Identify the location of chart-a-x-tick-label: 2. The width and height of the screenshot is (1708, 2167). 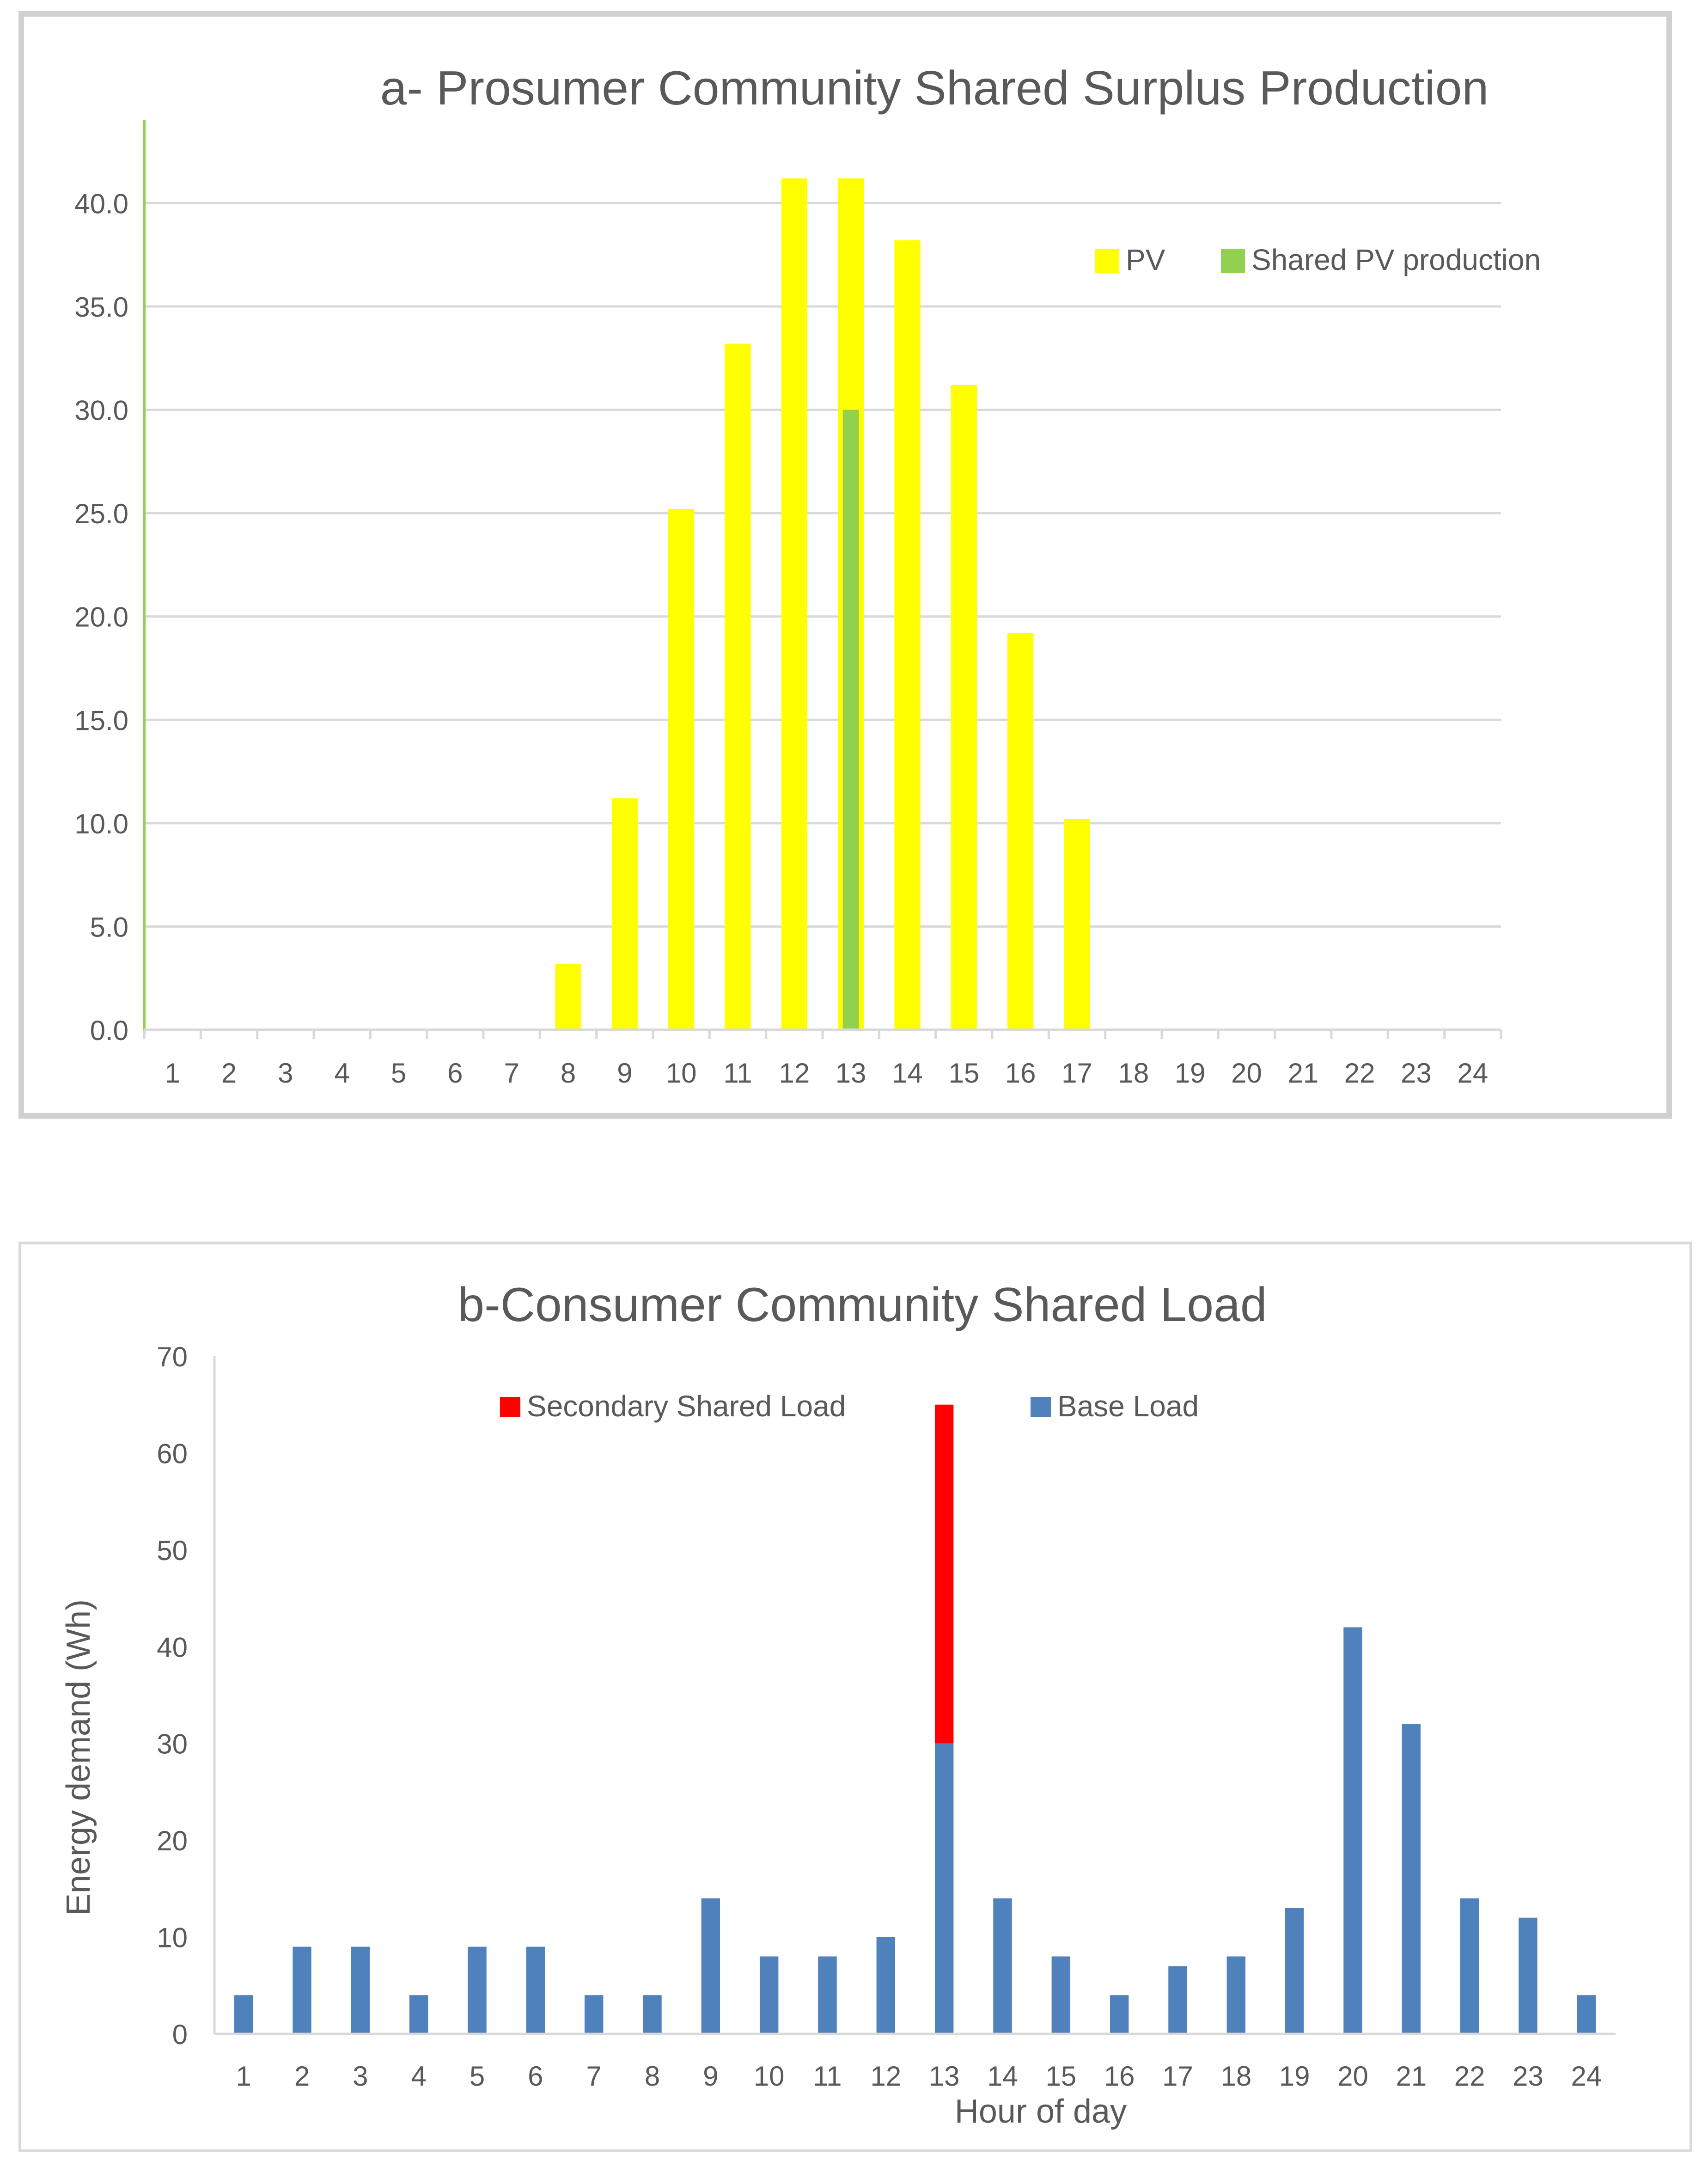
(229, 1073).